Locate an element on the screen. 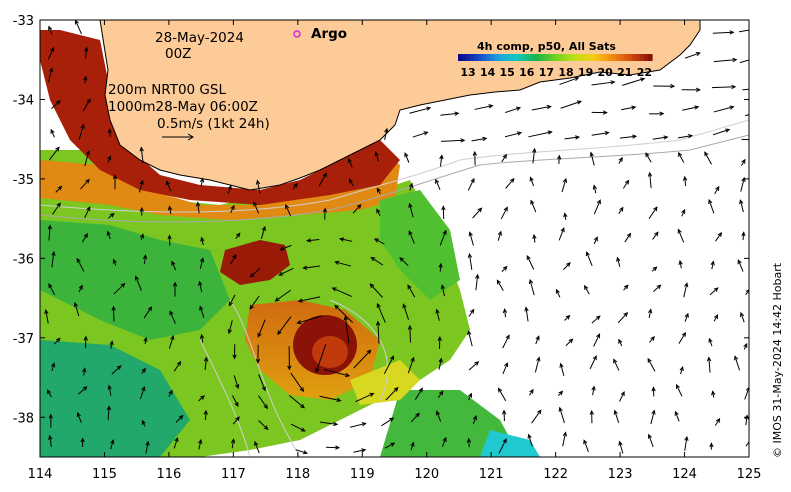  y-tick-label: -35 is located at coordinates (23, 180).